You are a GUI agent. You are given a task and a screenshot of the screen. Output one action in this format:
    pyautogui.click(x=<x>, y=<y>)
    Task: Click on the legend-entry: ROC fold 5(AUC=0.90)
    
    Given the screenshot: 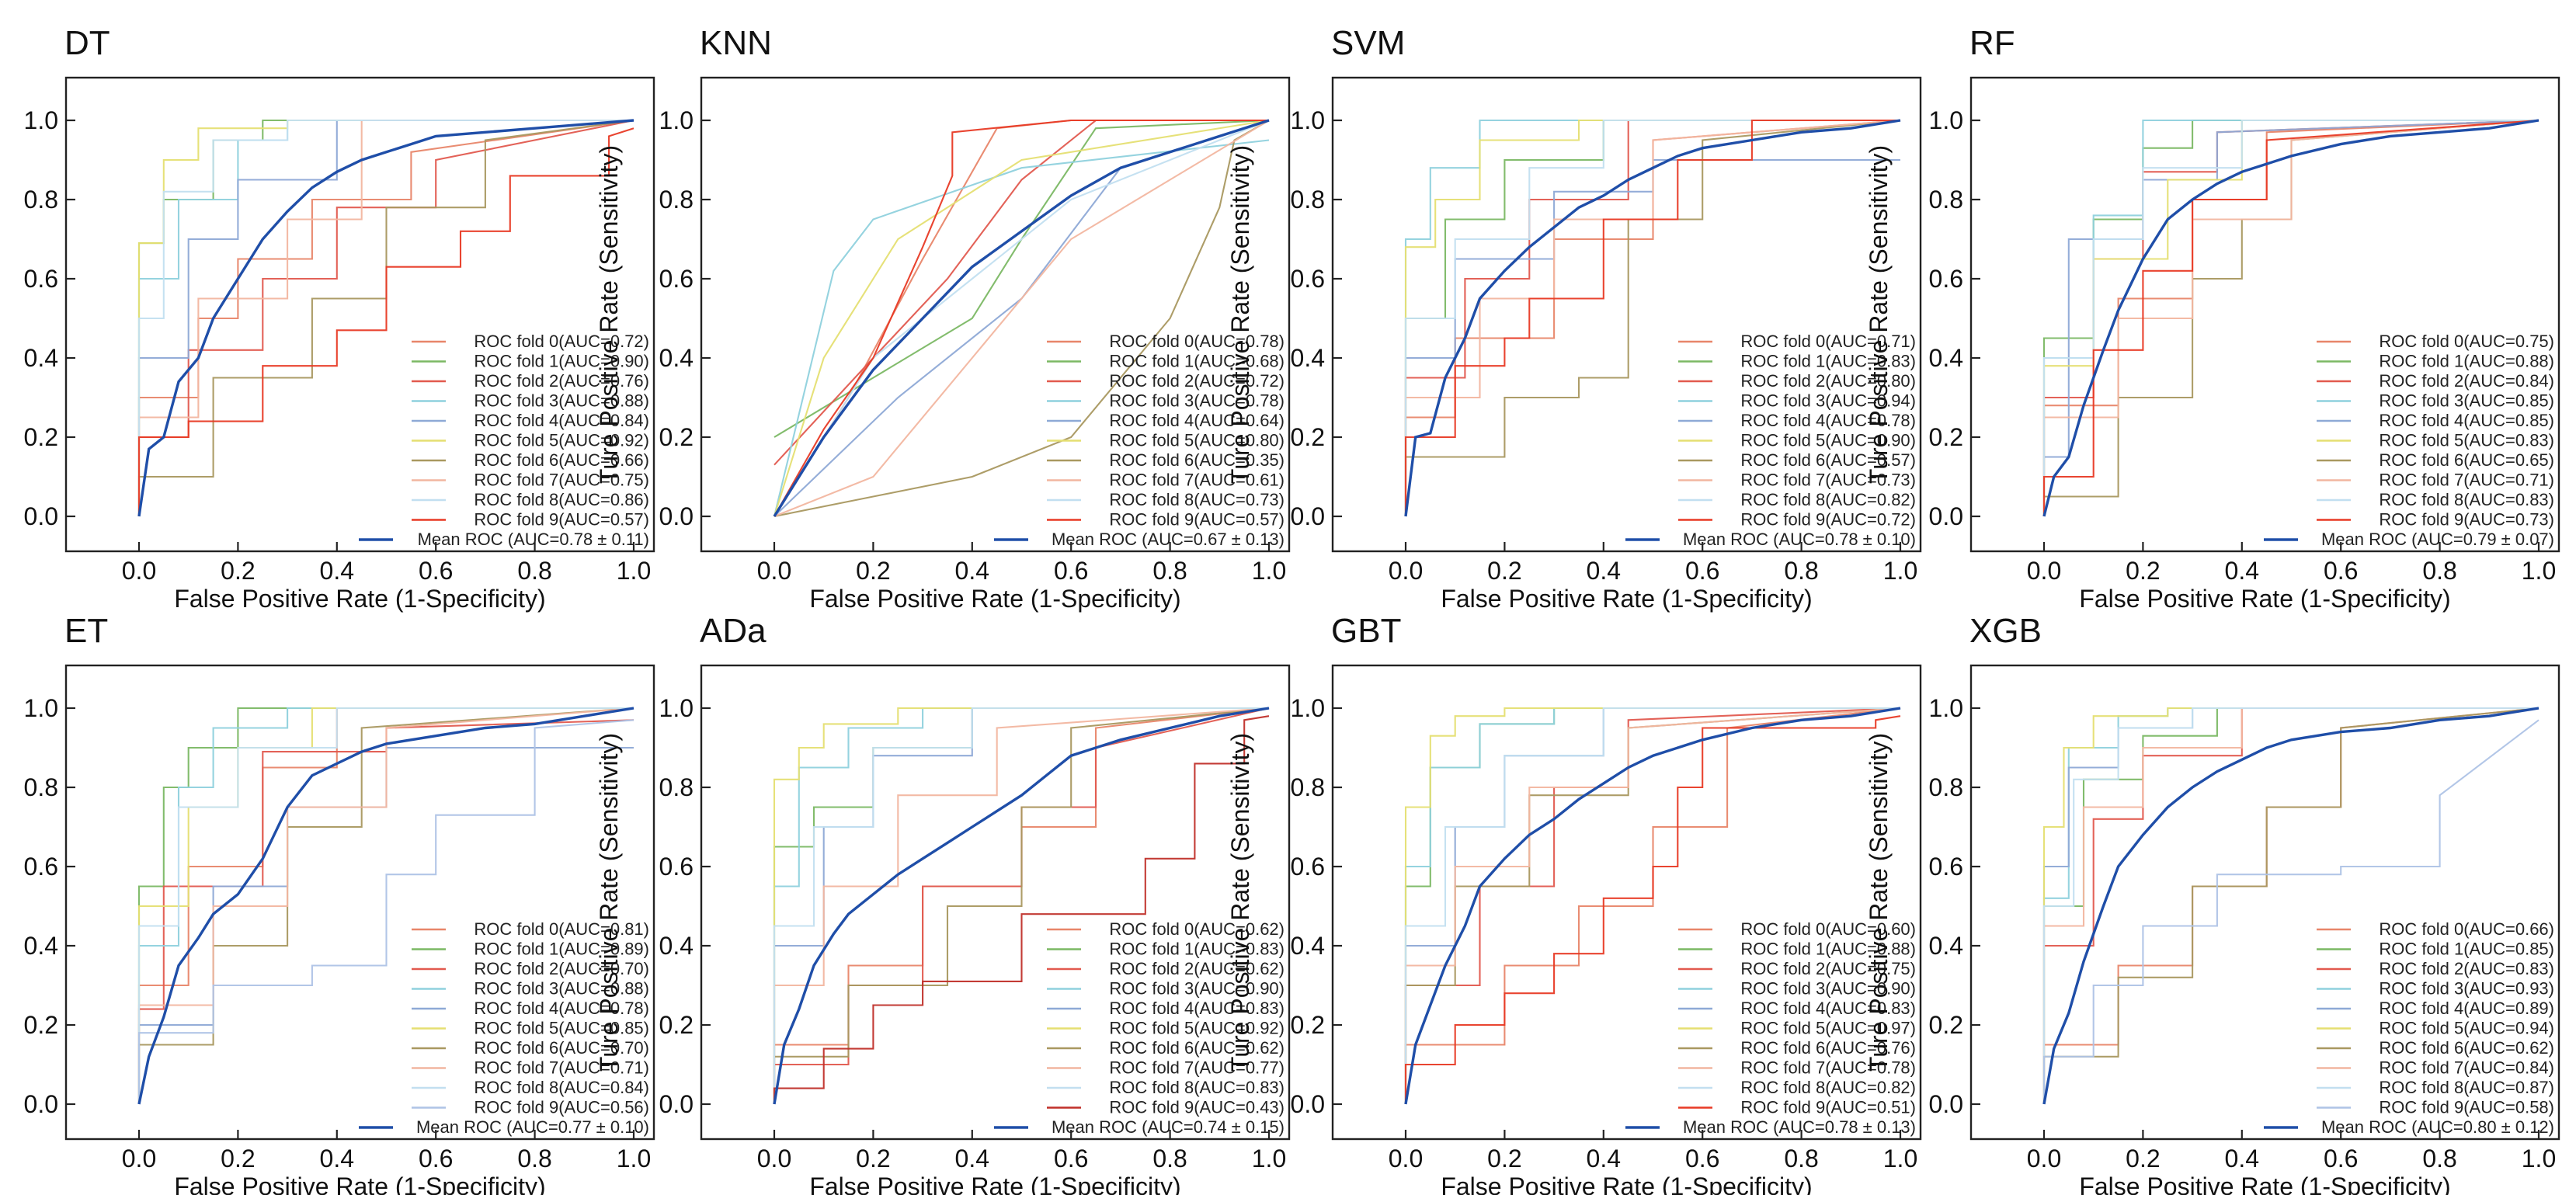 What is the action you would take?
    pyautogui.click(x=1828, y=440)
    